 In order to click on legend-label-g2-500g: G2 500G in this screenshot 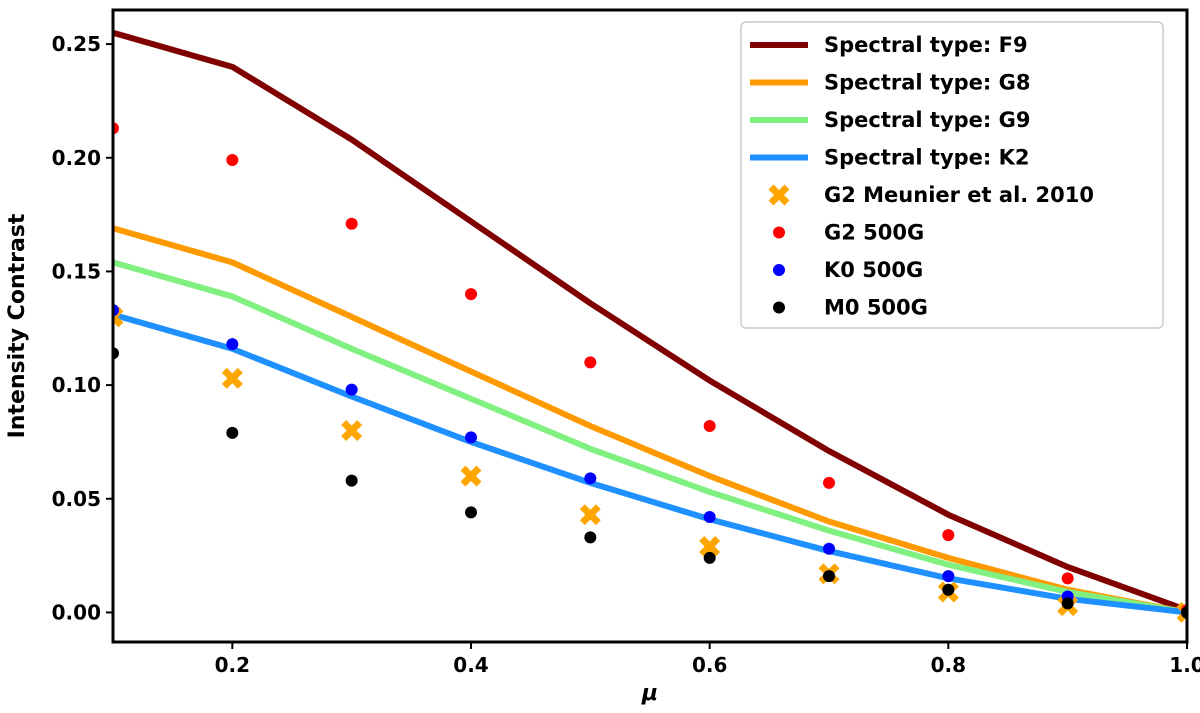, I will do `click(874, 233)`.